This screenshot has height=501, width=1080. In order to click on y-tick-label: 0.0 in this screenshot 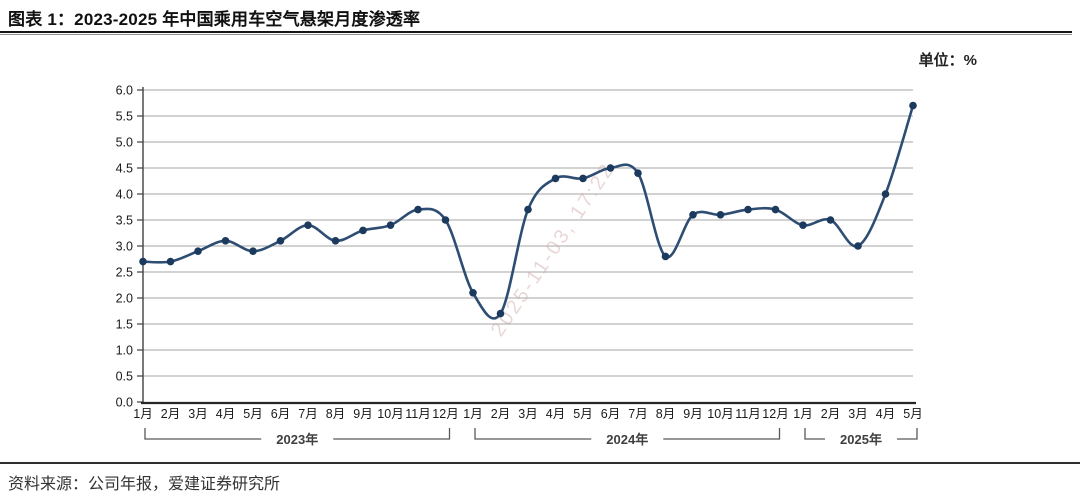, I will do `click(124, 403)`.